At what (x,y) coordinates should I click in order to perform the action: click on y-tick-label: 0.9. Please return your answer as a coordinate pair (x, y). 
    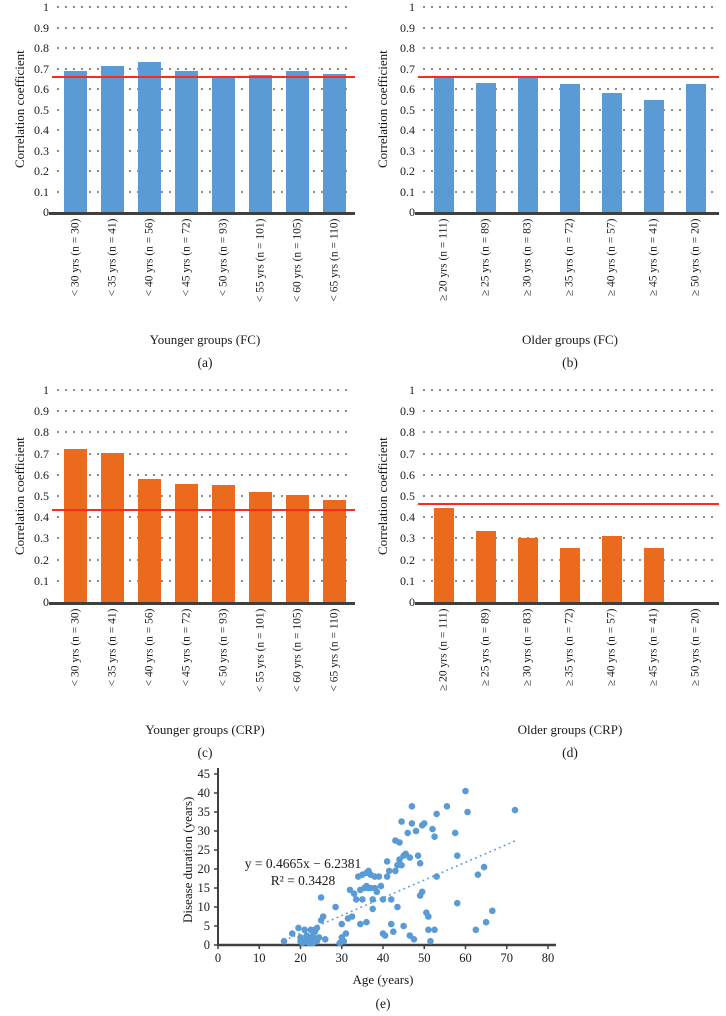
    Looking at the image, I should click on (41, 411).